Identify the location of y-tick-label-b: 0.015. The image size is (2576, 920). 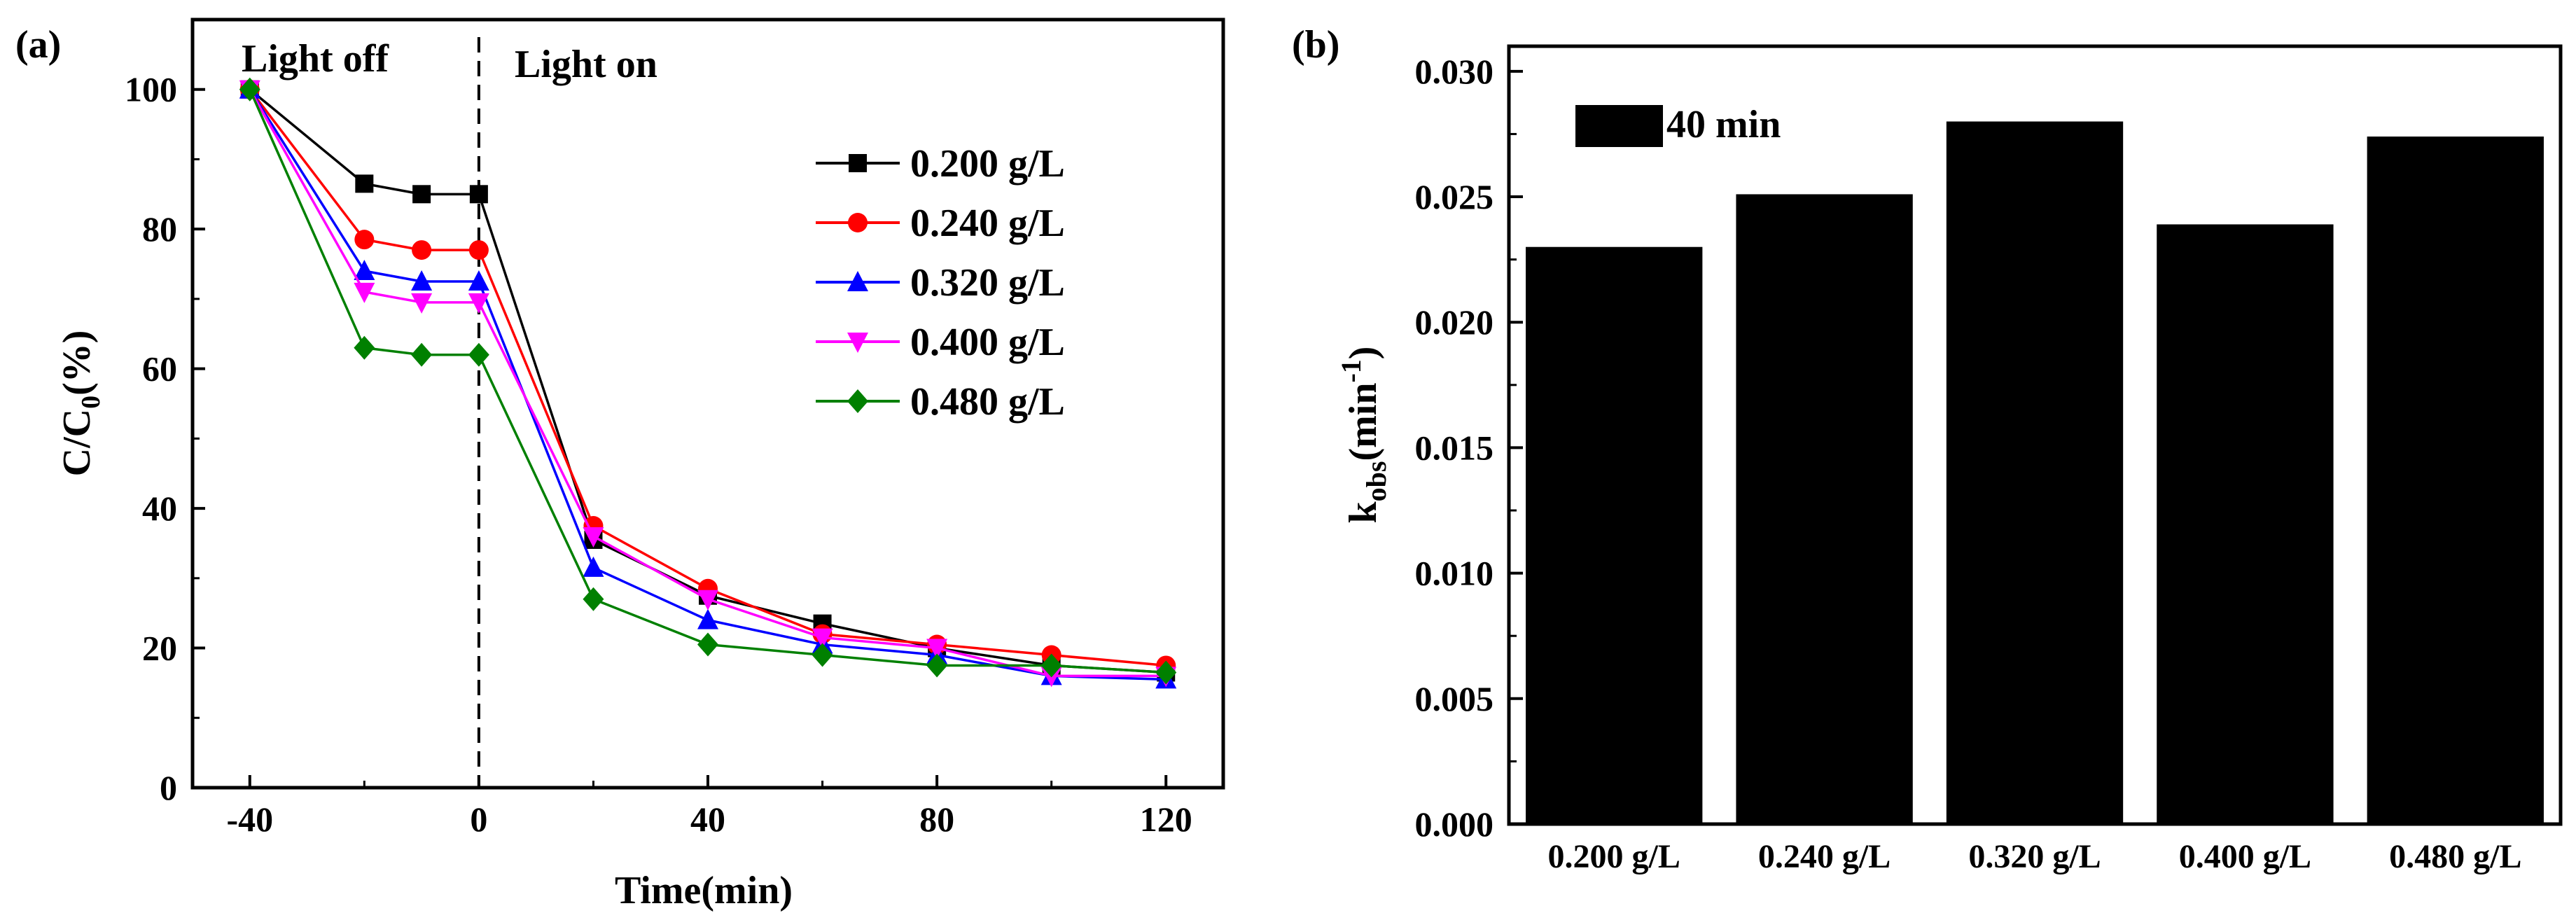
(1454, 448).